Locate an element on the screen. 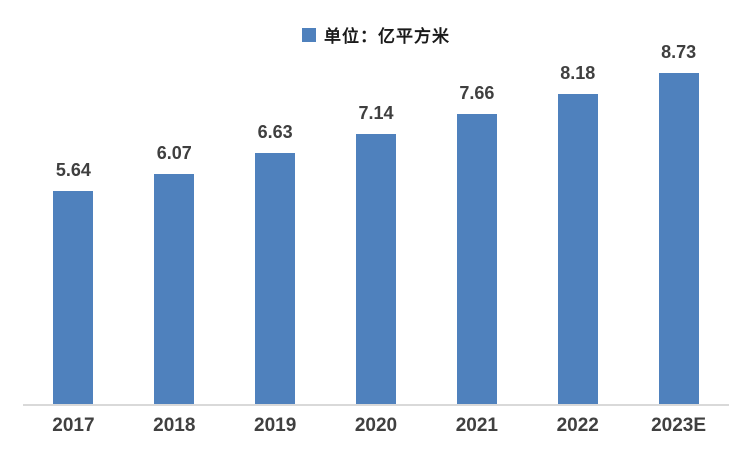 The height and width of the screenshot is (457, 752). chart-legend: 单位：亿平方米 is located at coordinates (376, 34).